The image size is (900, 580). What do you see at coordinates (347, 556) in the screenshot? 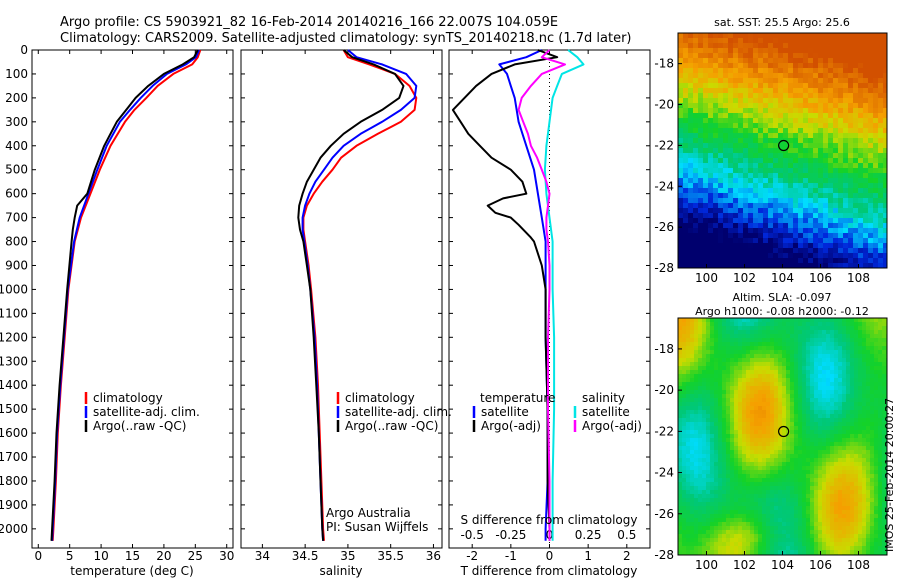
I see `x-tick-label: 35` at bounding box center [347, 556].